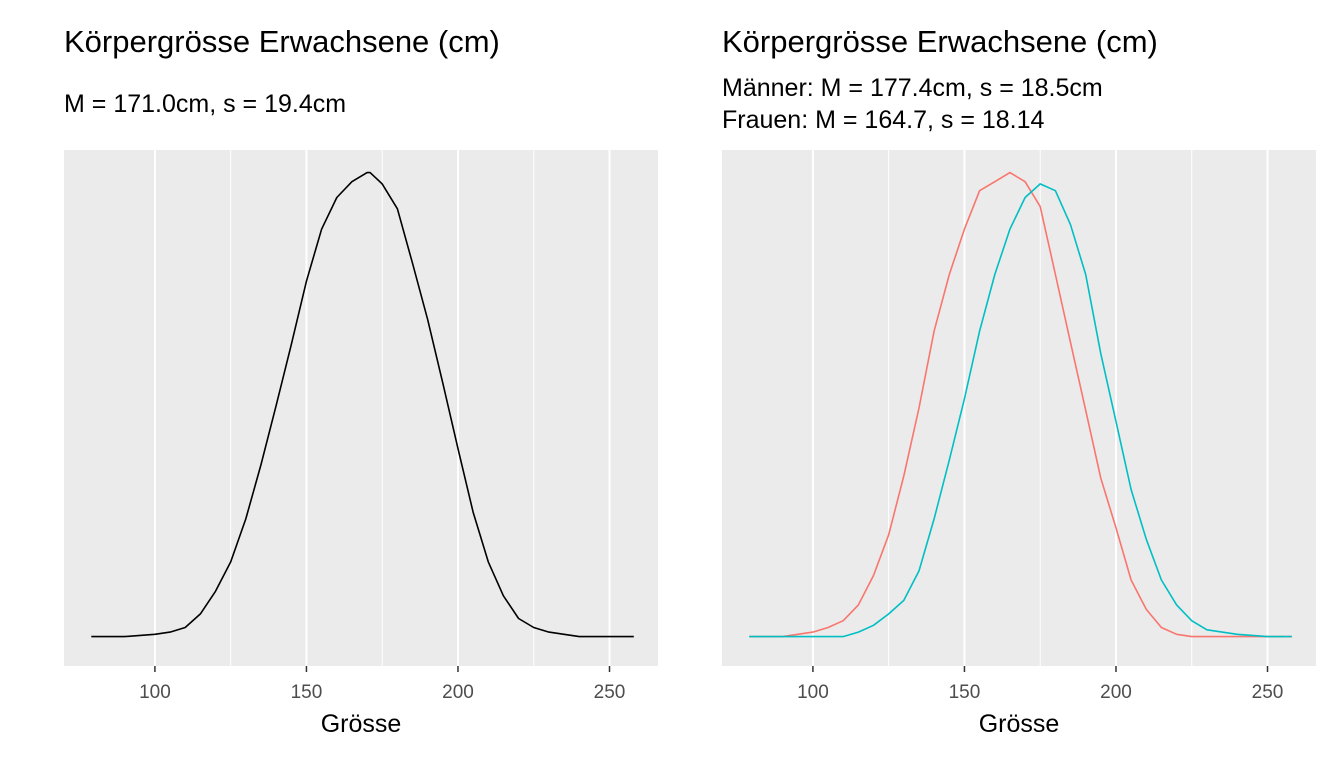  What do you see at coordinates (883, 120) in the screenshot?
I see `chart-subtitle-women: Frauen: M = 164.7, s = 18.14` at bounding box center [883, 120].